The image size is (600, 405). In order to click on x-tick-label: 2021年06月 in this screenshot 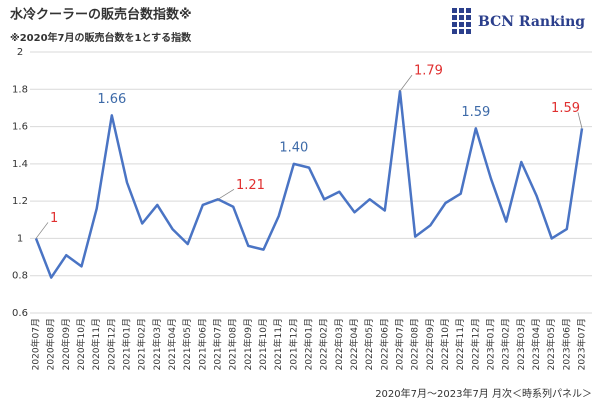, I will do `click(202, 344)`.